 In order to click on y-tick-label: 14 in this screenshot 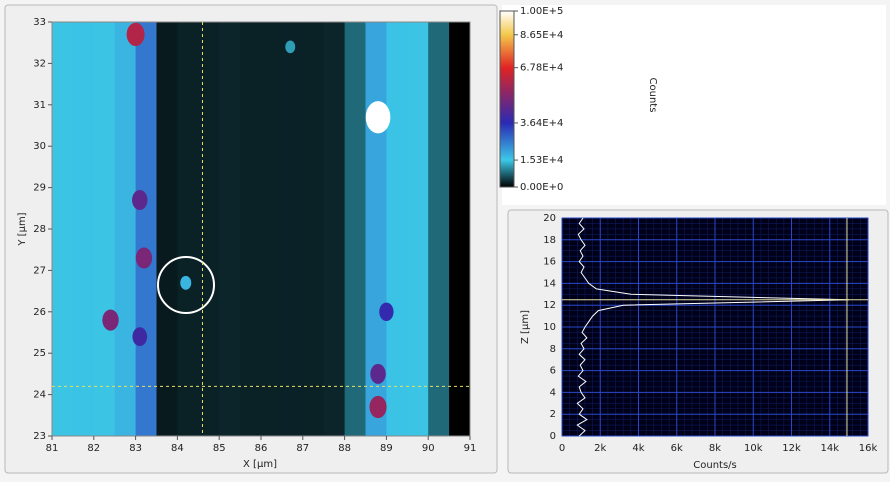, I will do `click(549, 283)`.